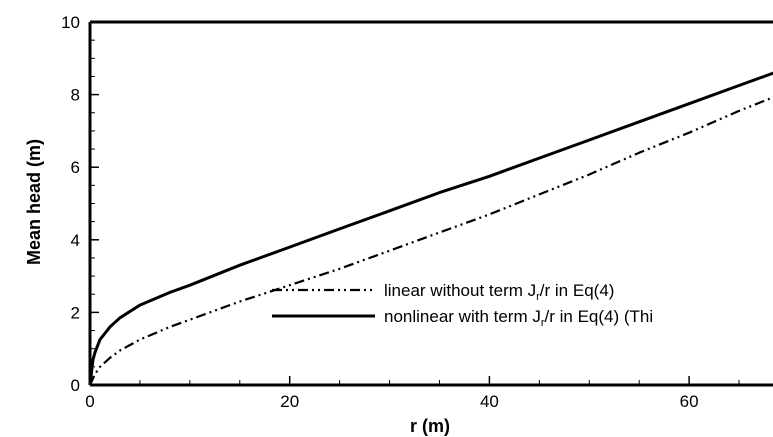 This screenshot has width=773, height=437. What do you see at coordinates (75, 167) in the screenshot?
I see `y-tick-label: 6` at bounding box center [75, 167].